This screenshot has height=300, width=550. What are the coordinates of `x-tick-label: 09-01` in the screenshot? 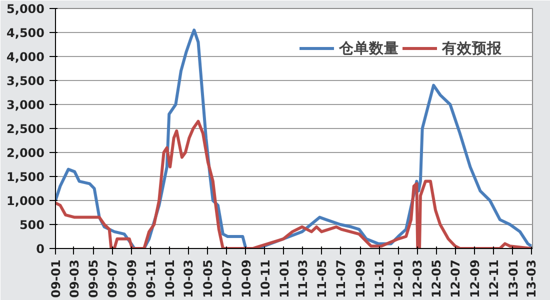 It's located at (56, 278).